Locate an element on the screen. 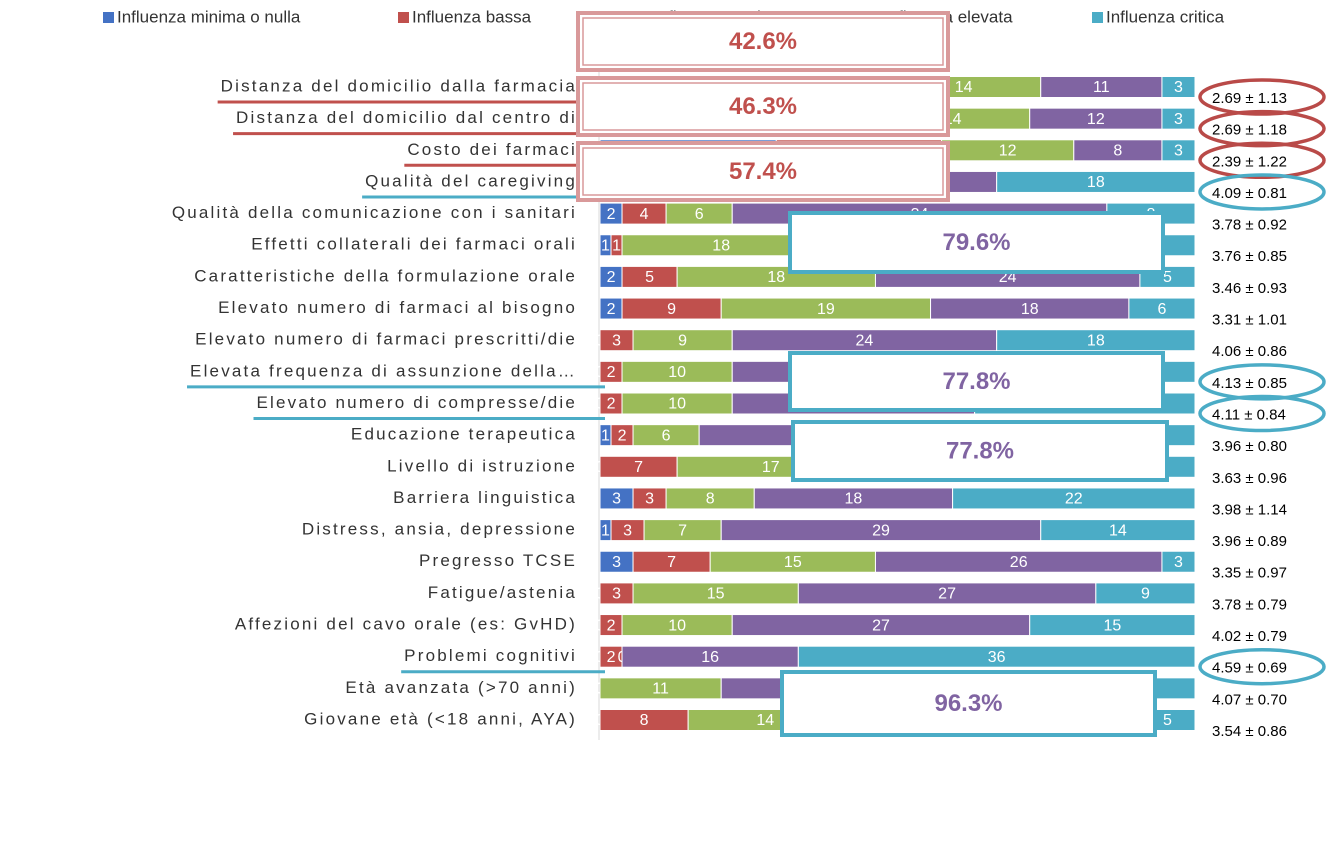 Image resolution: width=1327 pixels, height=846 pixels. category-label: Effetti collaterali dei farmaci orali is located at coordinates (414, 244).